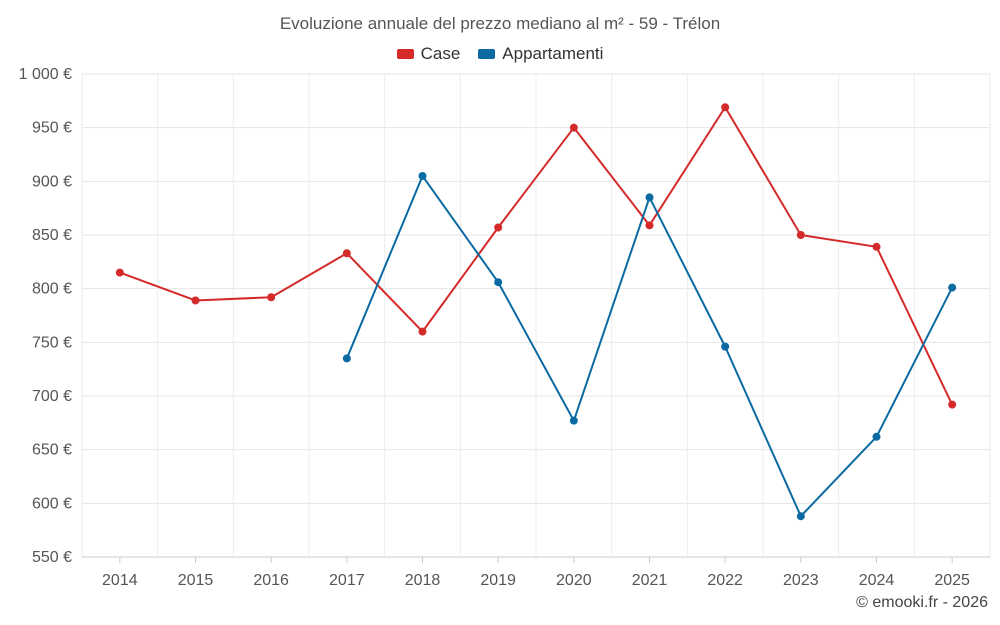  What do you see at coordinates (725, 580) in the screenshot?
I see `x-tick-label: 2022` at bounding box center [725, 580].